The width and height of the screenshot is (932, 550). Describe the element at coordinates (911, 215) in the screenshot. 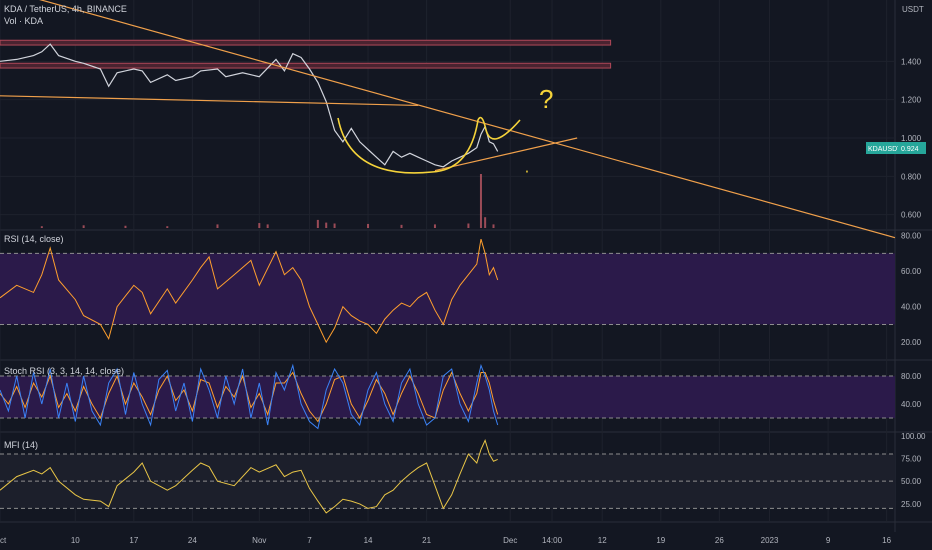

I see `price-tick-label: 0.600` at that location.